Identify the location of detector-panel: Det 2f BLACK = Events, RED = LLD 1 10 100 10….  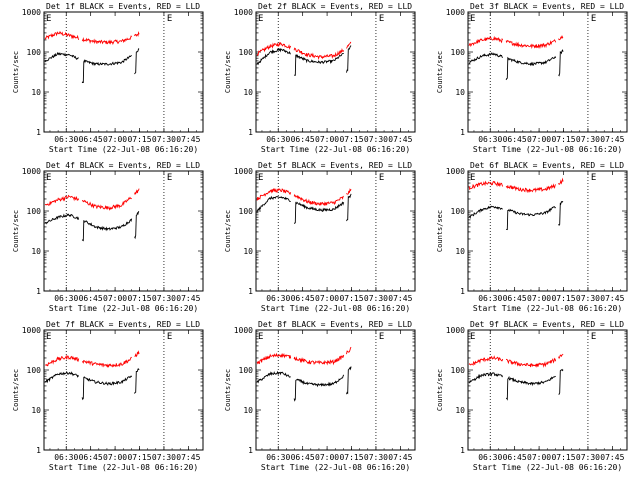
(320, 78).